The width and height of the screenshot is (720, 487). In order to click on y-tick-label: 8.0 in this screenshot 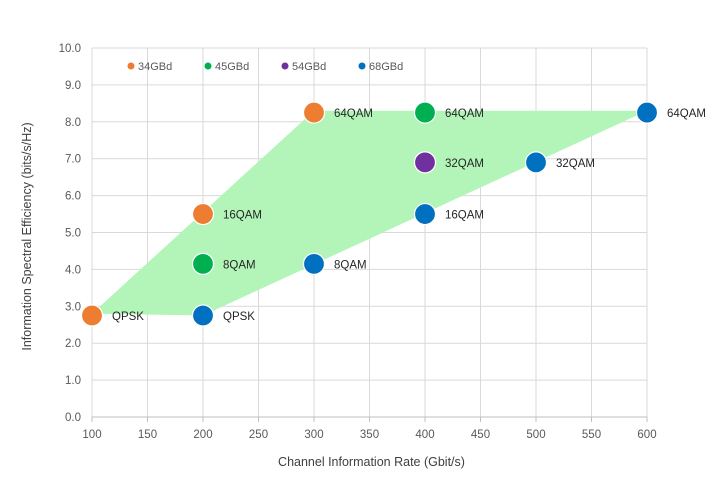, I will do `click(73, 123)`.